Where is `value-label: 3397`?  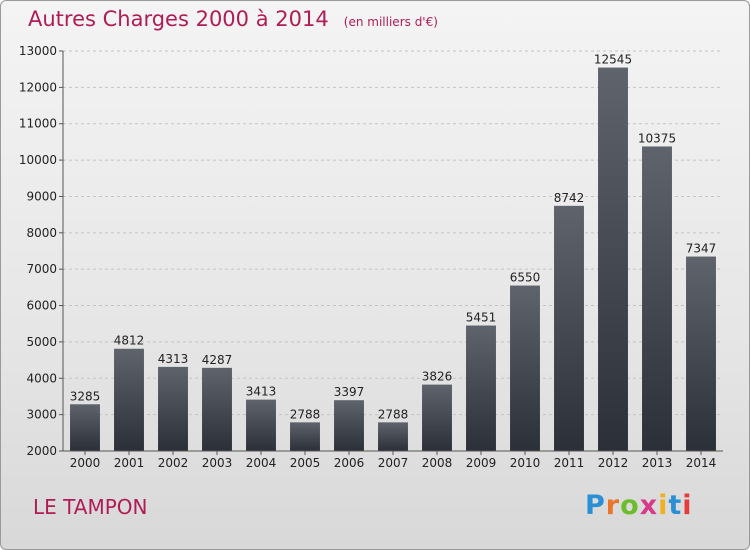 value-label: 3397 is located at coordinates (349, 392).